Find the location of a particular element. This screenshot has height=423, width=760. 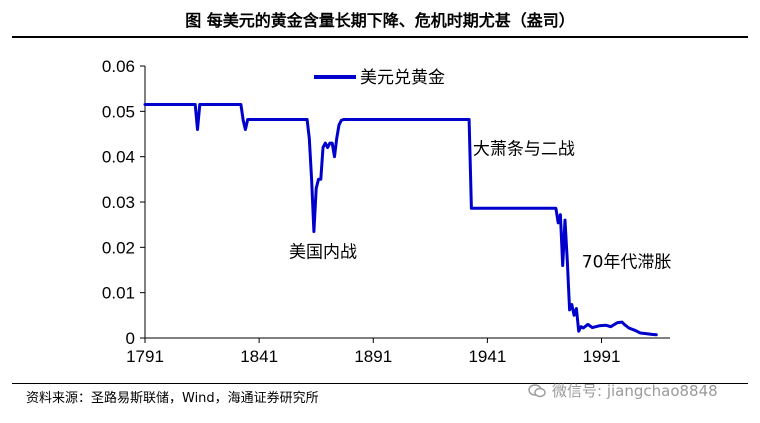

wechat-icon is located at coordinates (537, 390).